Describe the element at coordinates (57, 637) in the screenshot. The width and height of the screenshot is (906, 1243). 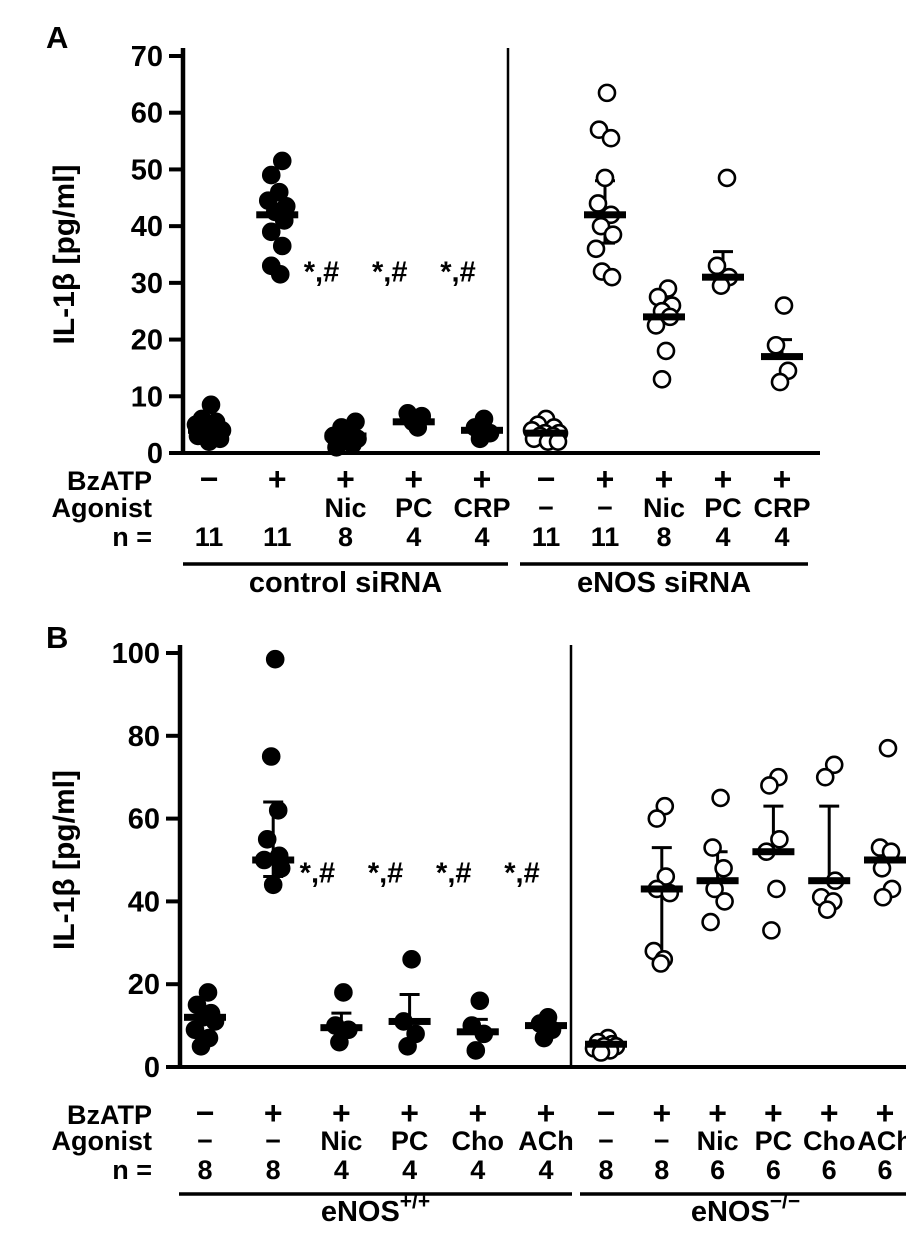
I see `panel-b-letter: B` at that location.